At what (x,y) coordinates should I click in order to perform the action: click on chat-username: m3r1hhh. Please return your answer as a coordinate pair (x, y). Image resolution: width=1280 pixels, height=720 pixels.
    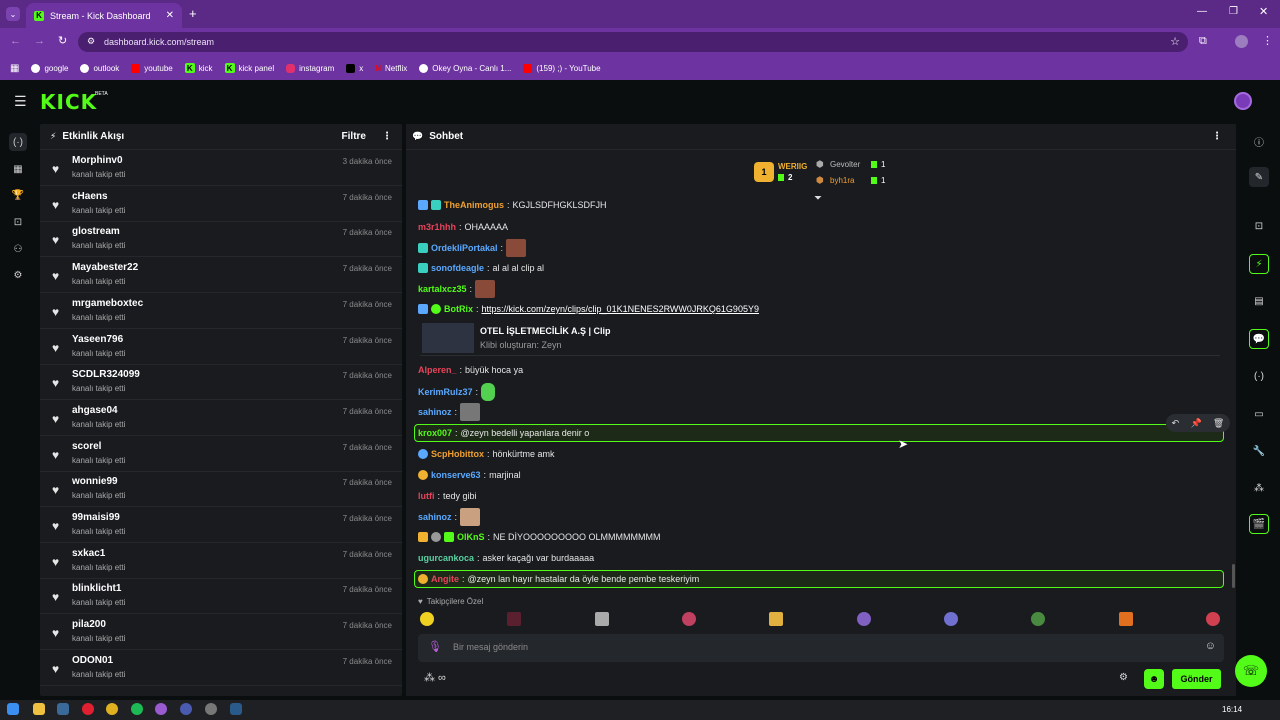
    Looking at the image, I should click on (437, 227).